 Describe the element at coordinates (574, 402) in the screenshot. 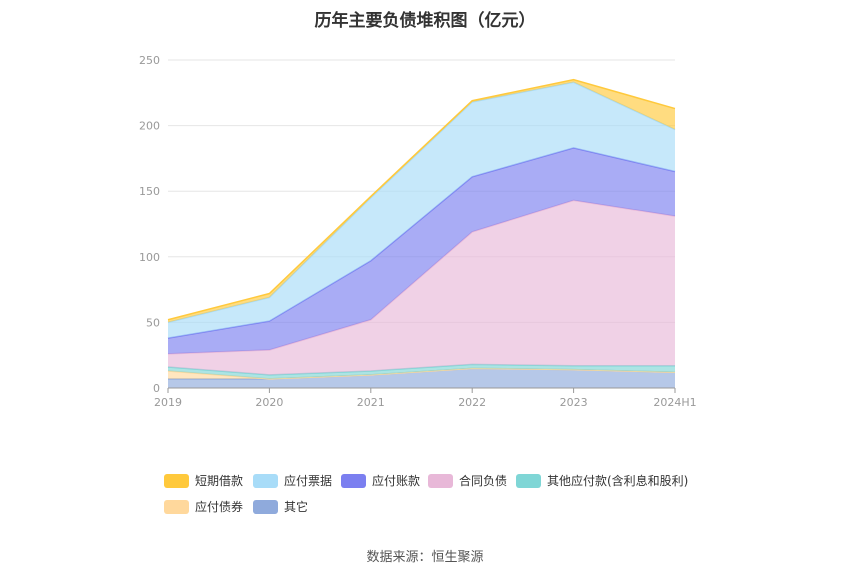

I see `x-tick-label: 2023` at that location.